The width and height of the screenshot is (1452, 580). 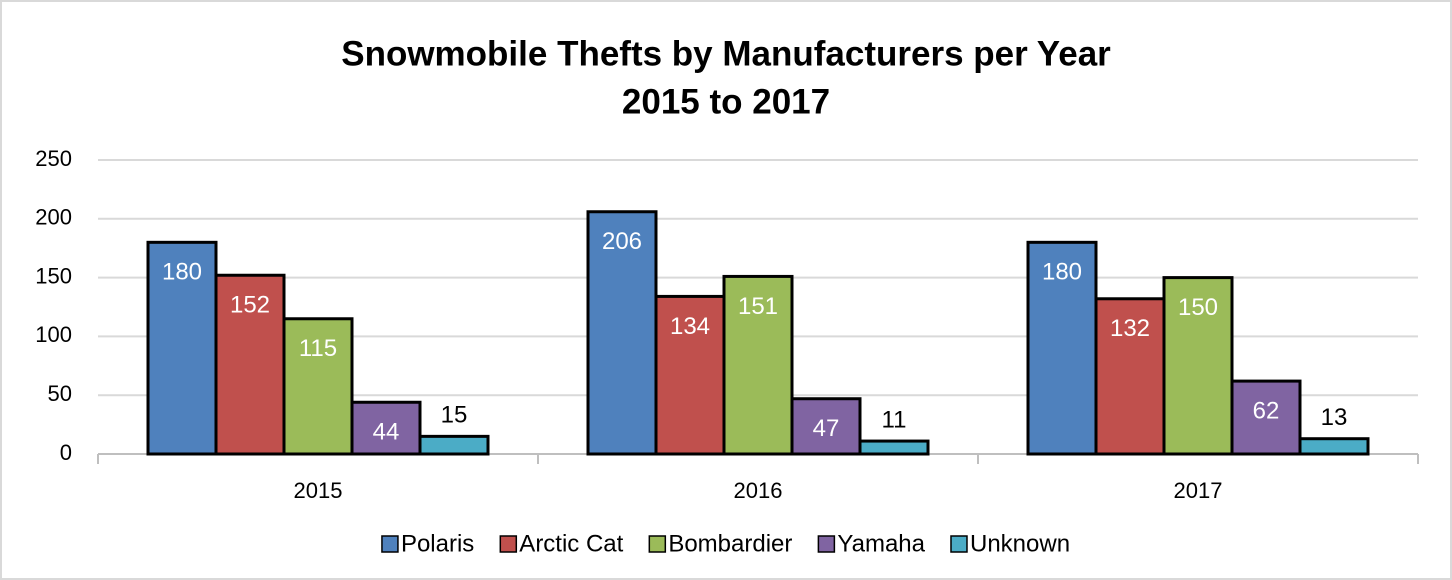 What do you see at coordinates (1020, 543) in the screenshot?
I see `legend-label: Unknown` at bounding box center [1020, 543].